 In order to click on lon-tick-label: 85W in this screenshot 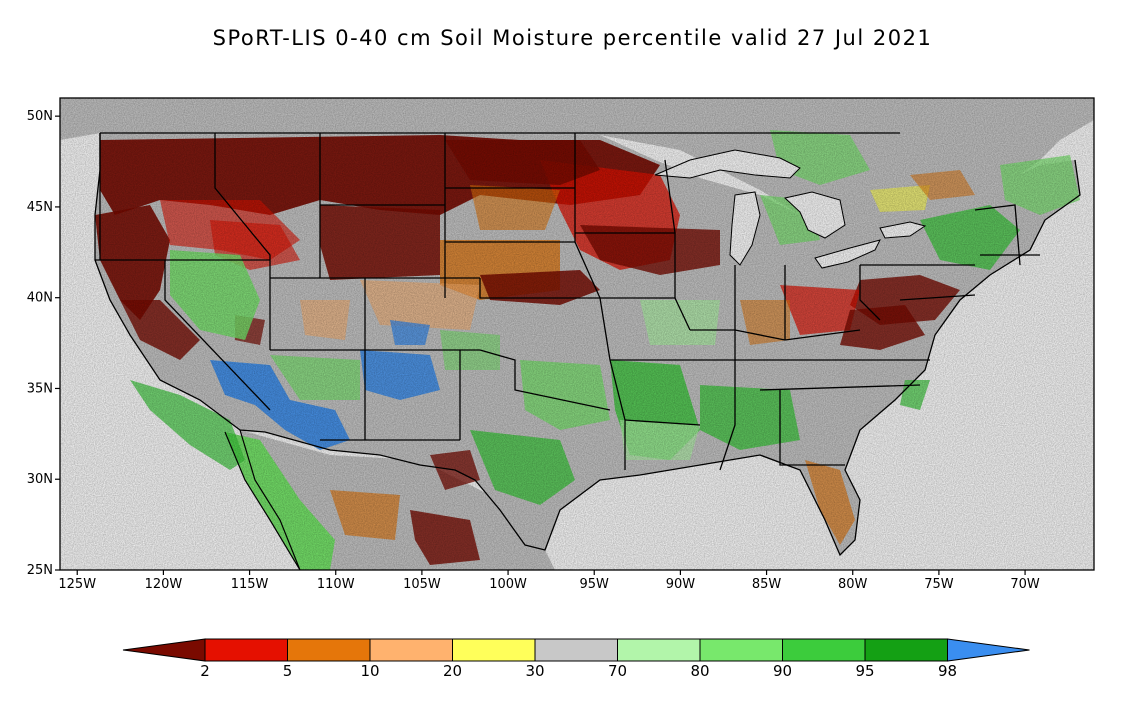, I will do `click(767, 584)`.